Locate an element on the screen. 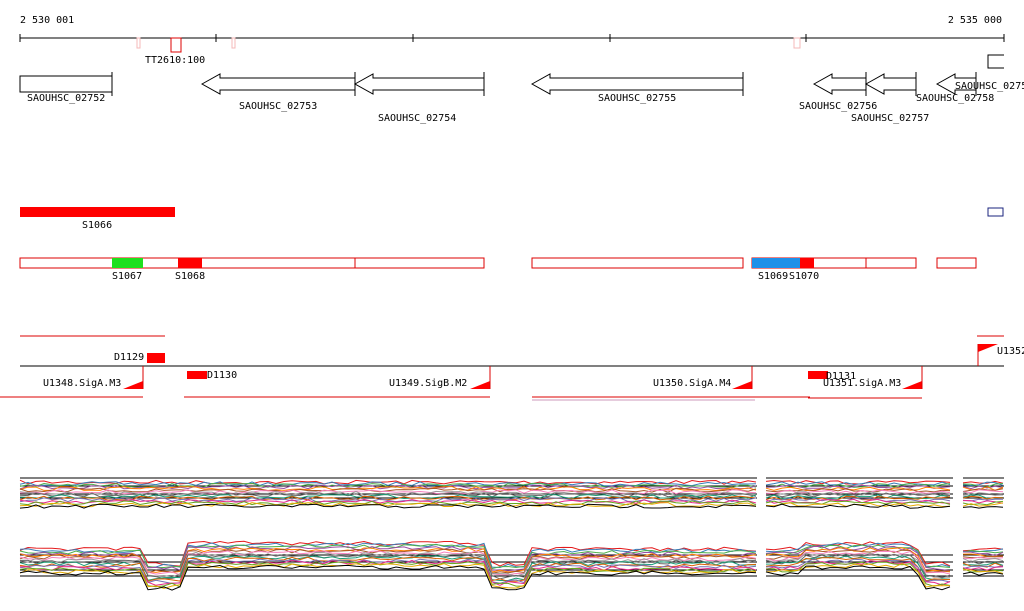 The height and width of the screenshot is (611, 1024). feature-label: D1130 is located at coordinates (222, 375).